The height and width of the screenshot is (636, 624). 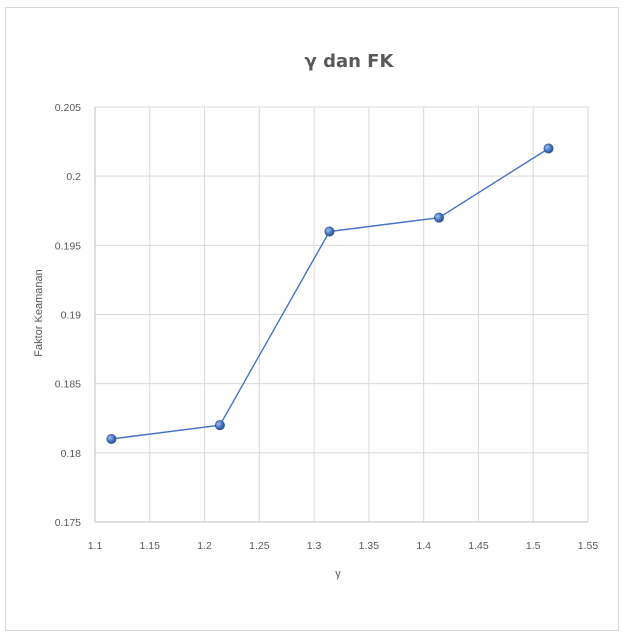 What do you see at coordinates (68, 246) in the screenshot?
I see `y-tick-label: 0.195` at bounding box center [68, 246].